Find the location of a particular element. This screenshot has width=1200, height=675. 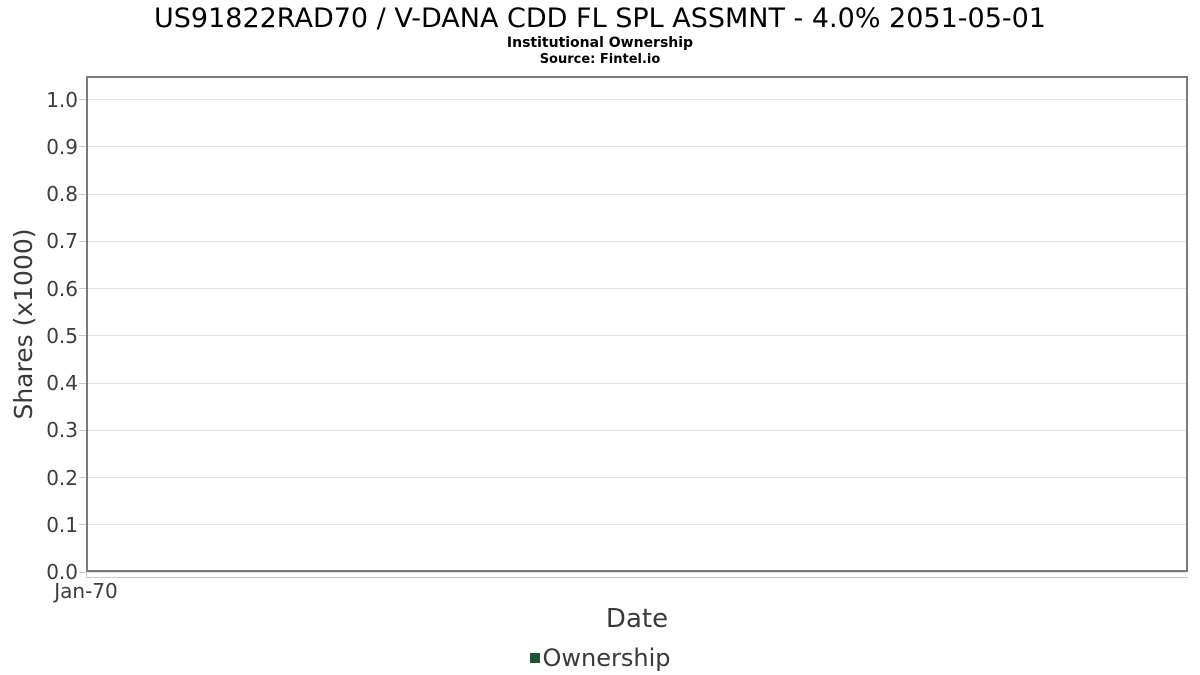

y-tick-label: 0.3 is located at coordinates (62, 430).